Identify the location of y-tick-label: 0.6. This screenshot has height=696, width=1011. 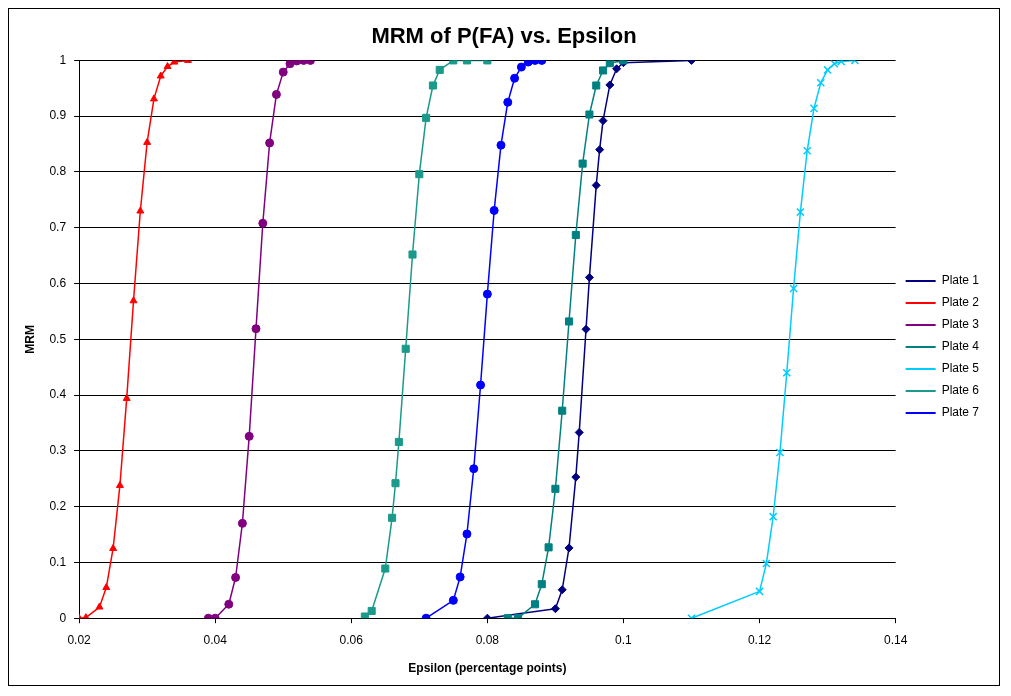
(58, 282).